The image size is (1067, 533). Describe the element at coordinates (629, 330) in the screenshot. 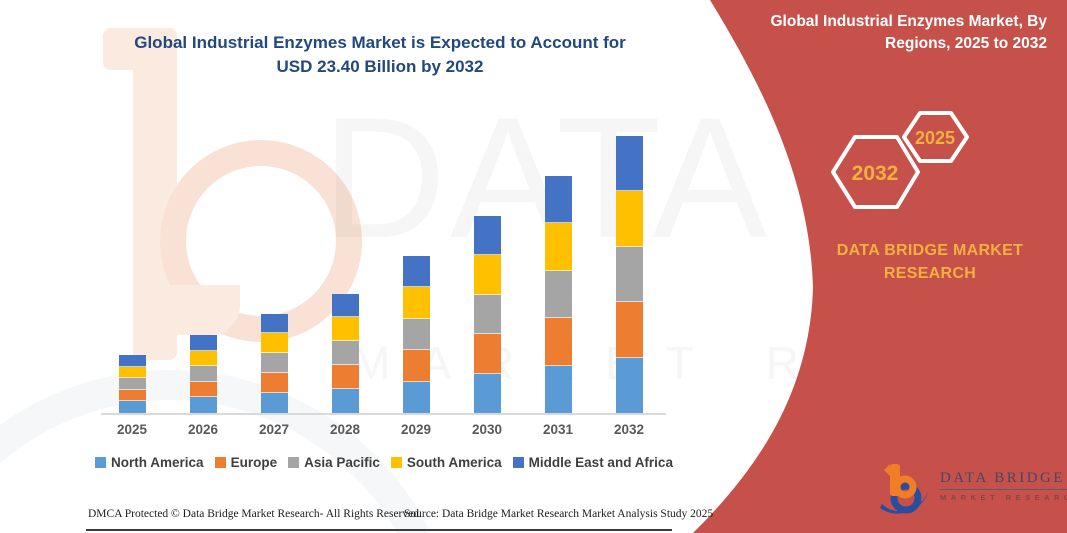

I see `bar-segment-2032-europe` at that location.